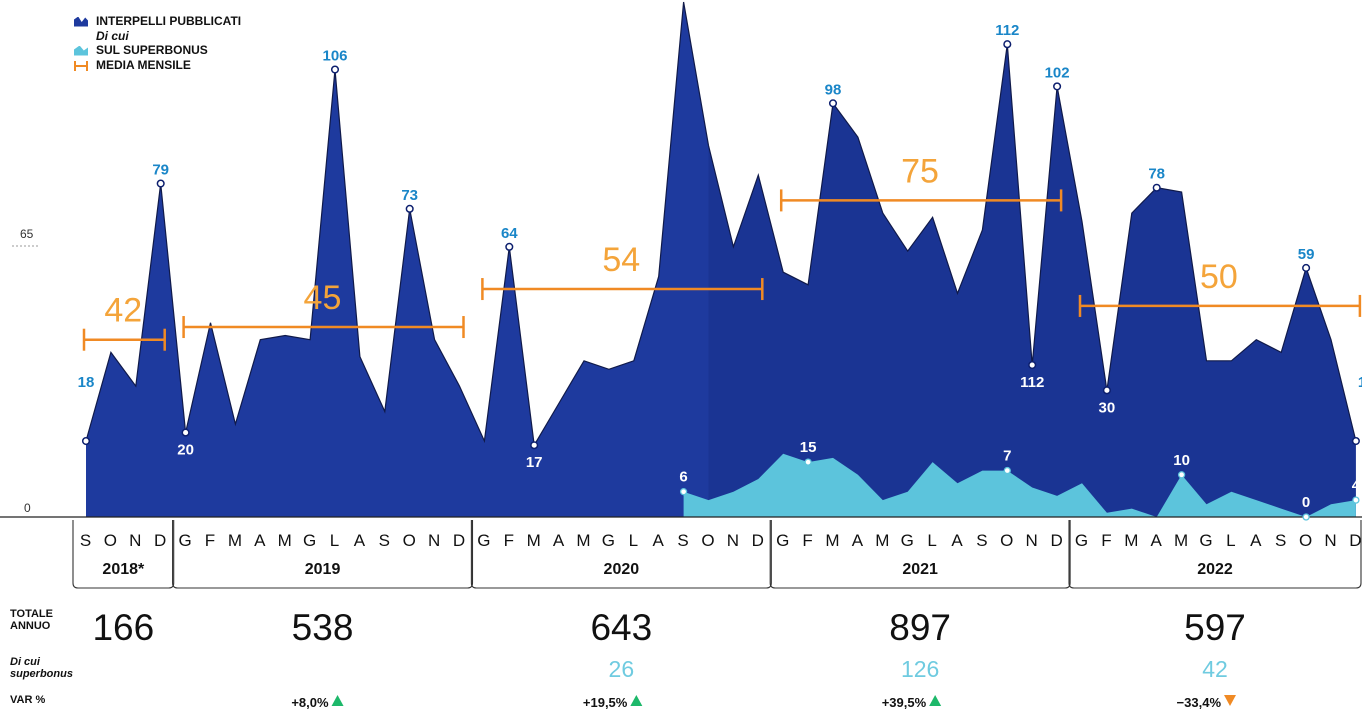 The height and width of the screenshot is (711, 1362). Describe the element at coordinates (112, 35) in the screenshot. I see `legend-label-di-cui: Di cui` at that location.